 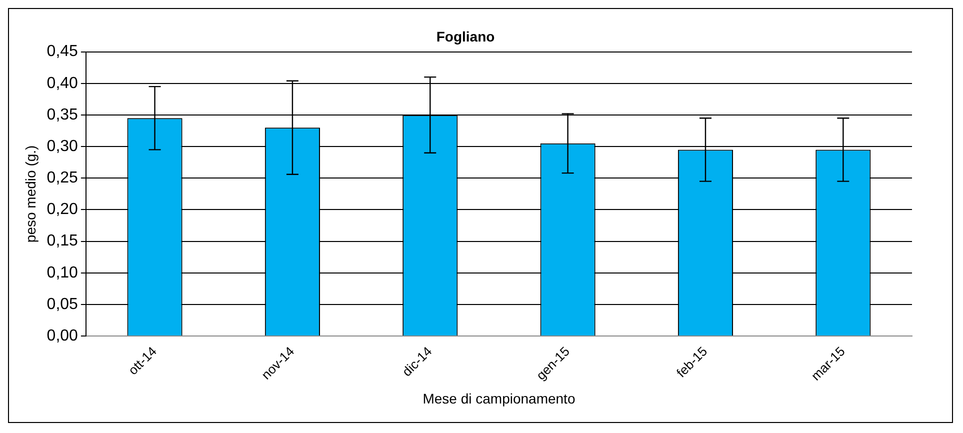 I want to click on y-tick-label: 0,45, so click(x=62, y=51).